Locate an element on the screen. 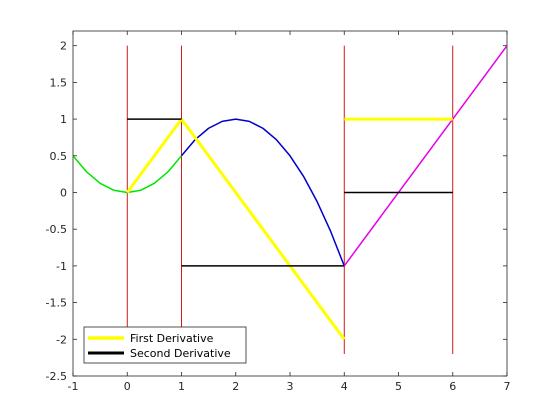 The height and width of the screenshot is (420, 560). y-tick-label-3: 0.5 is located at coordinates (59, 156).